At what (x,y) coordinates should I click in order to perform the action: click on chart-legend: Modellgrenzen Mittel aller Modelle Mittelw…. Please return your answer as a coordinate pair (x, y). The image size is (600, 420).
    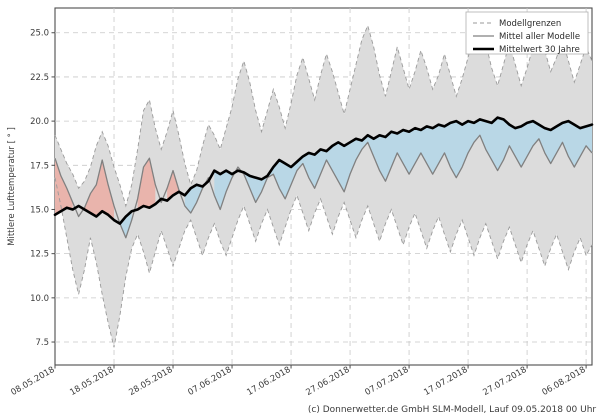
    Looking at the image, I should click on (527, 33).